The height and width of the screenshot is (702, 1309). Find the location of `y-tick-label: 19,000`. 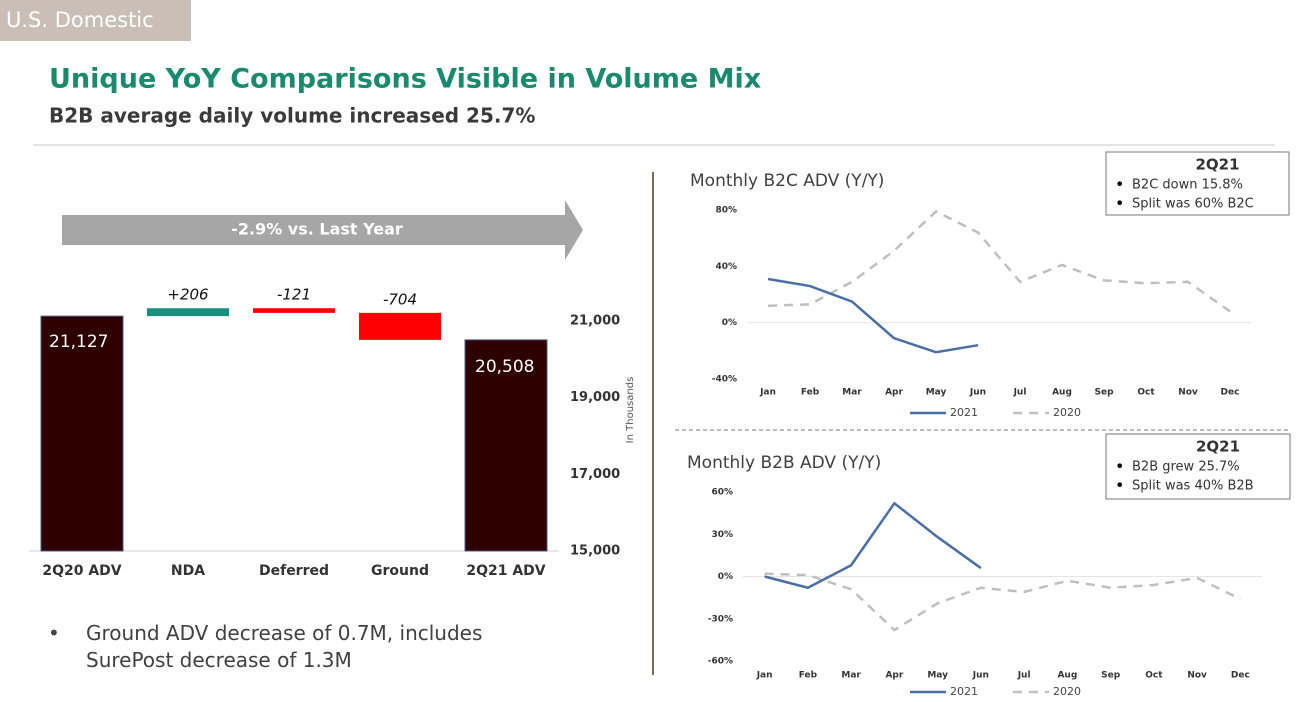

y-tick-label: 19,000 is located at coordinates (595, 397).